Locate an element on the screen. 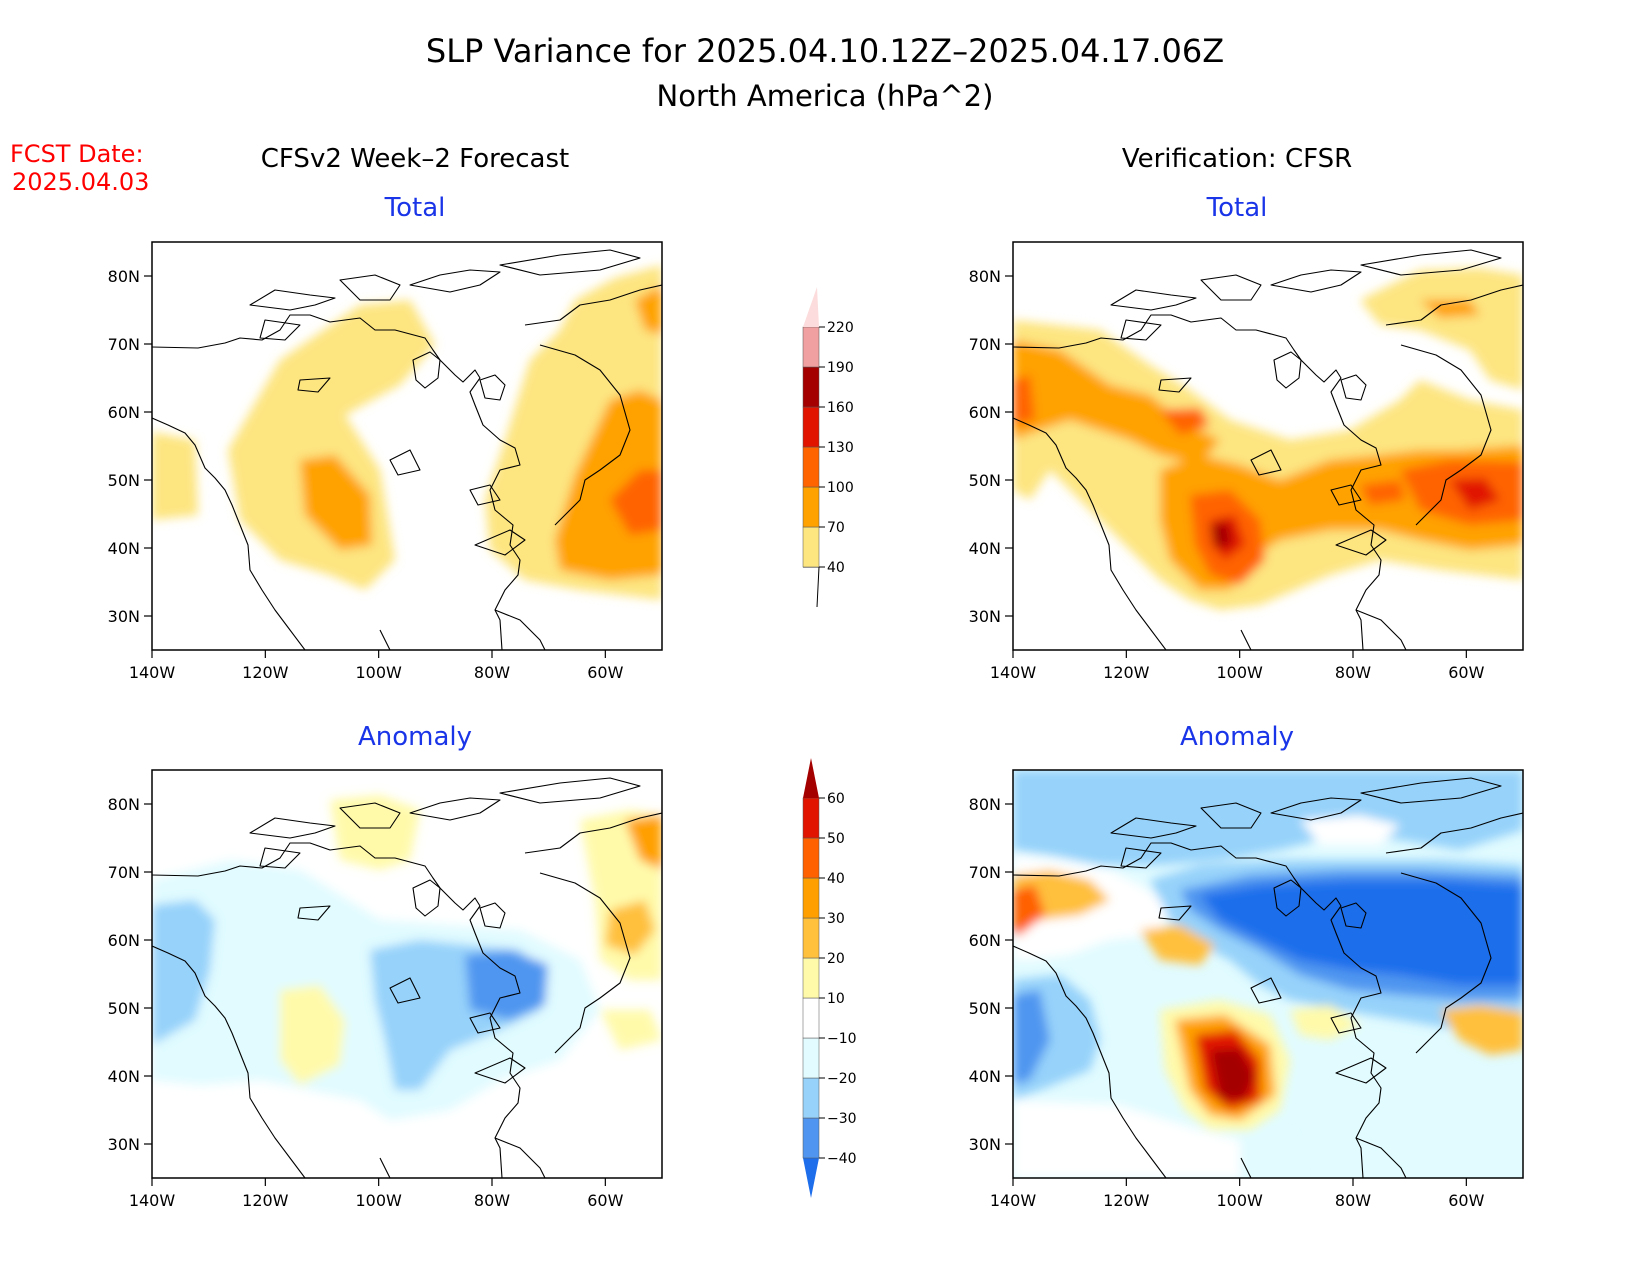 The width and height of the screenshot is (1650, 1275). panel-verification-anomaly: Anomaly is located at coordinates (1268, 950).